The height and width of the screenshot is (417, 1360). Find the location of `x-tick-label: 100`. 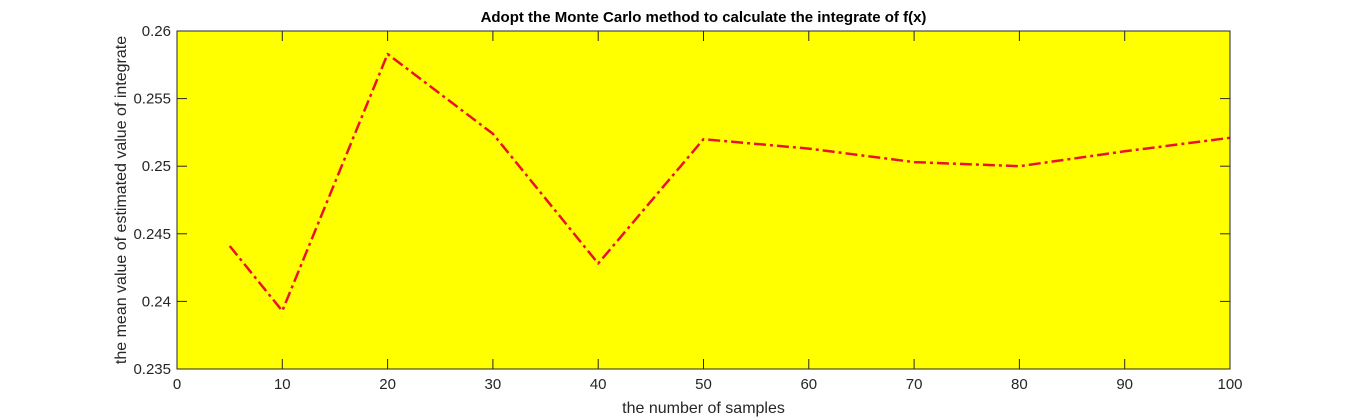

x-tick-label: 100 is located at coordinates (1229, 384).